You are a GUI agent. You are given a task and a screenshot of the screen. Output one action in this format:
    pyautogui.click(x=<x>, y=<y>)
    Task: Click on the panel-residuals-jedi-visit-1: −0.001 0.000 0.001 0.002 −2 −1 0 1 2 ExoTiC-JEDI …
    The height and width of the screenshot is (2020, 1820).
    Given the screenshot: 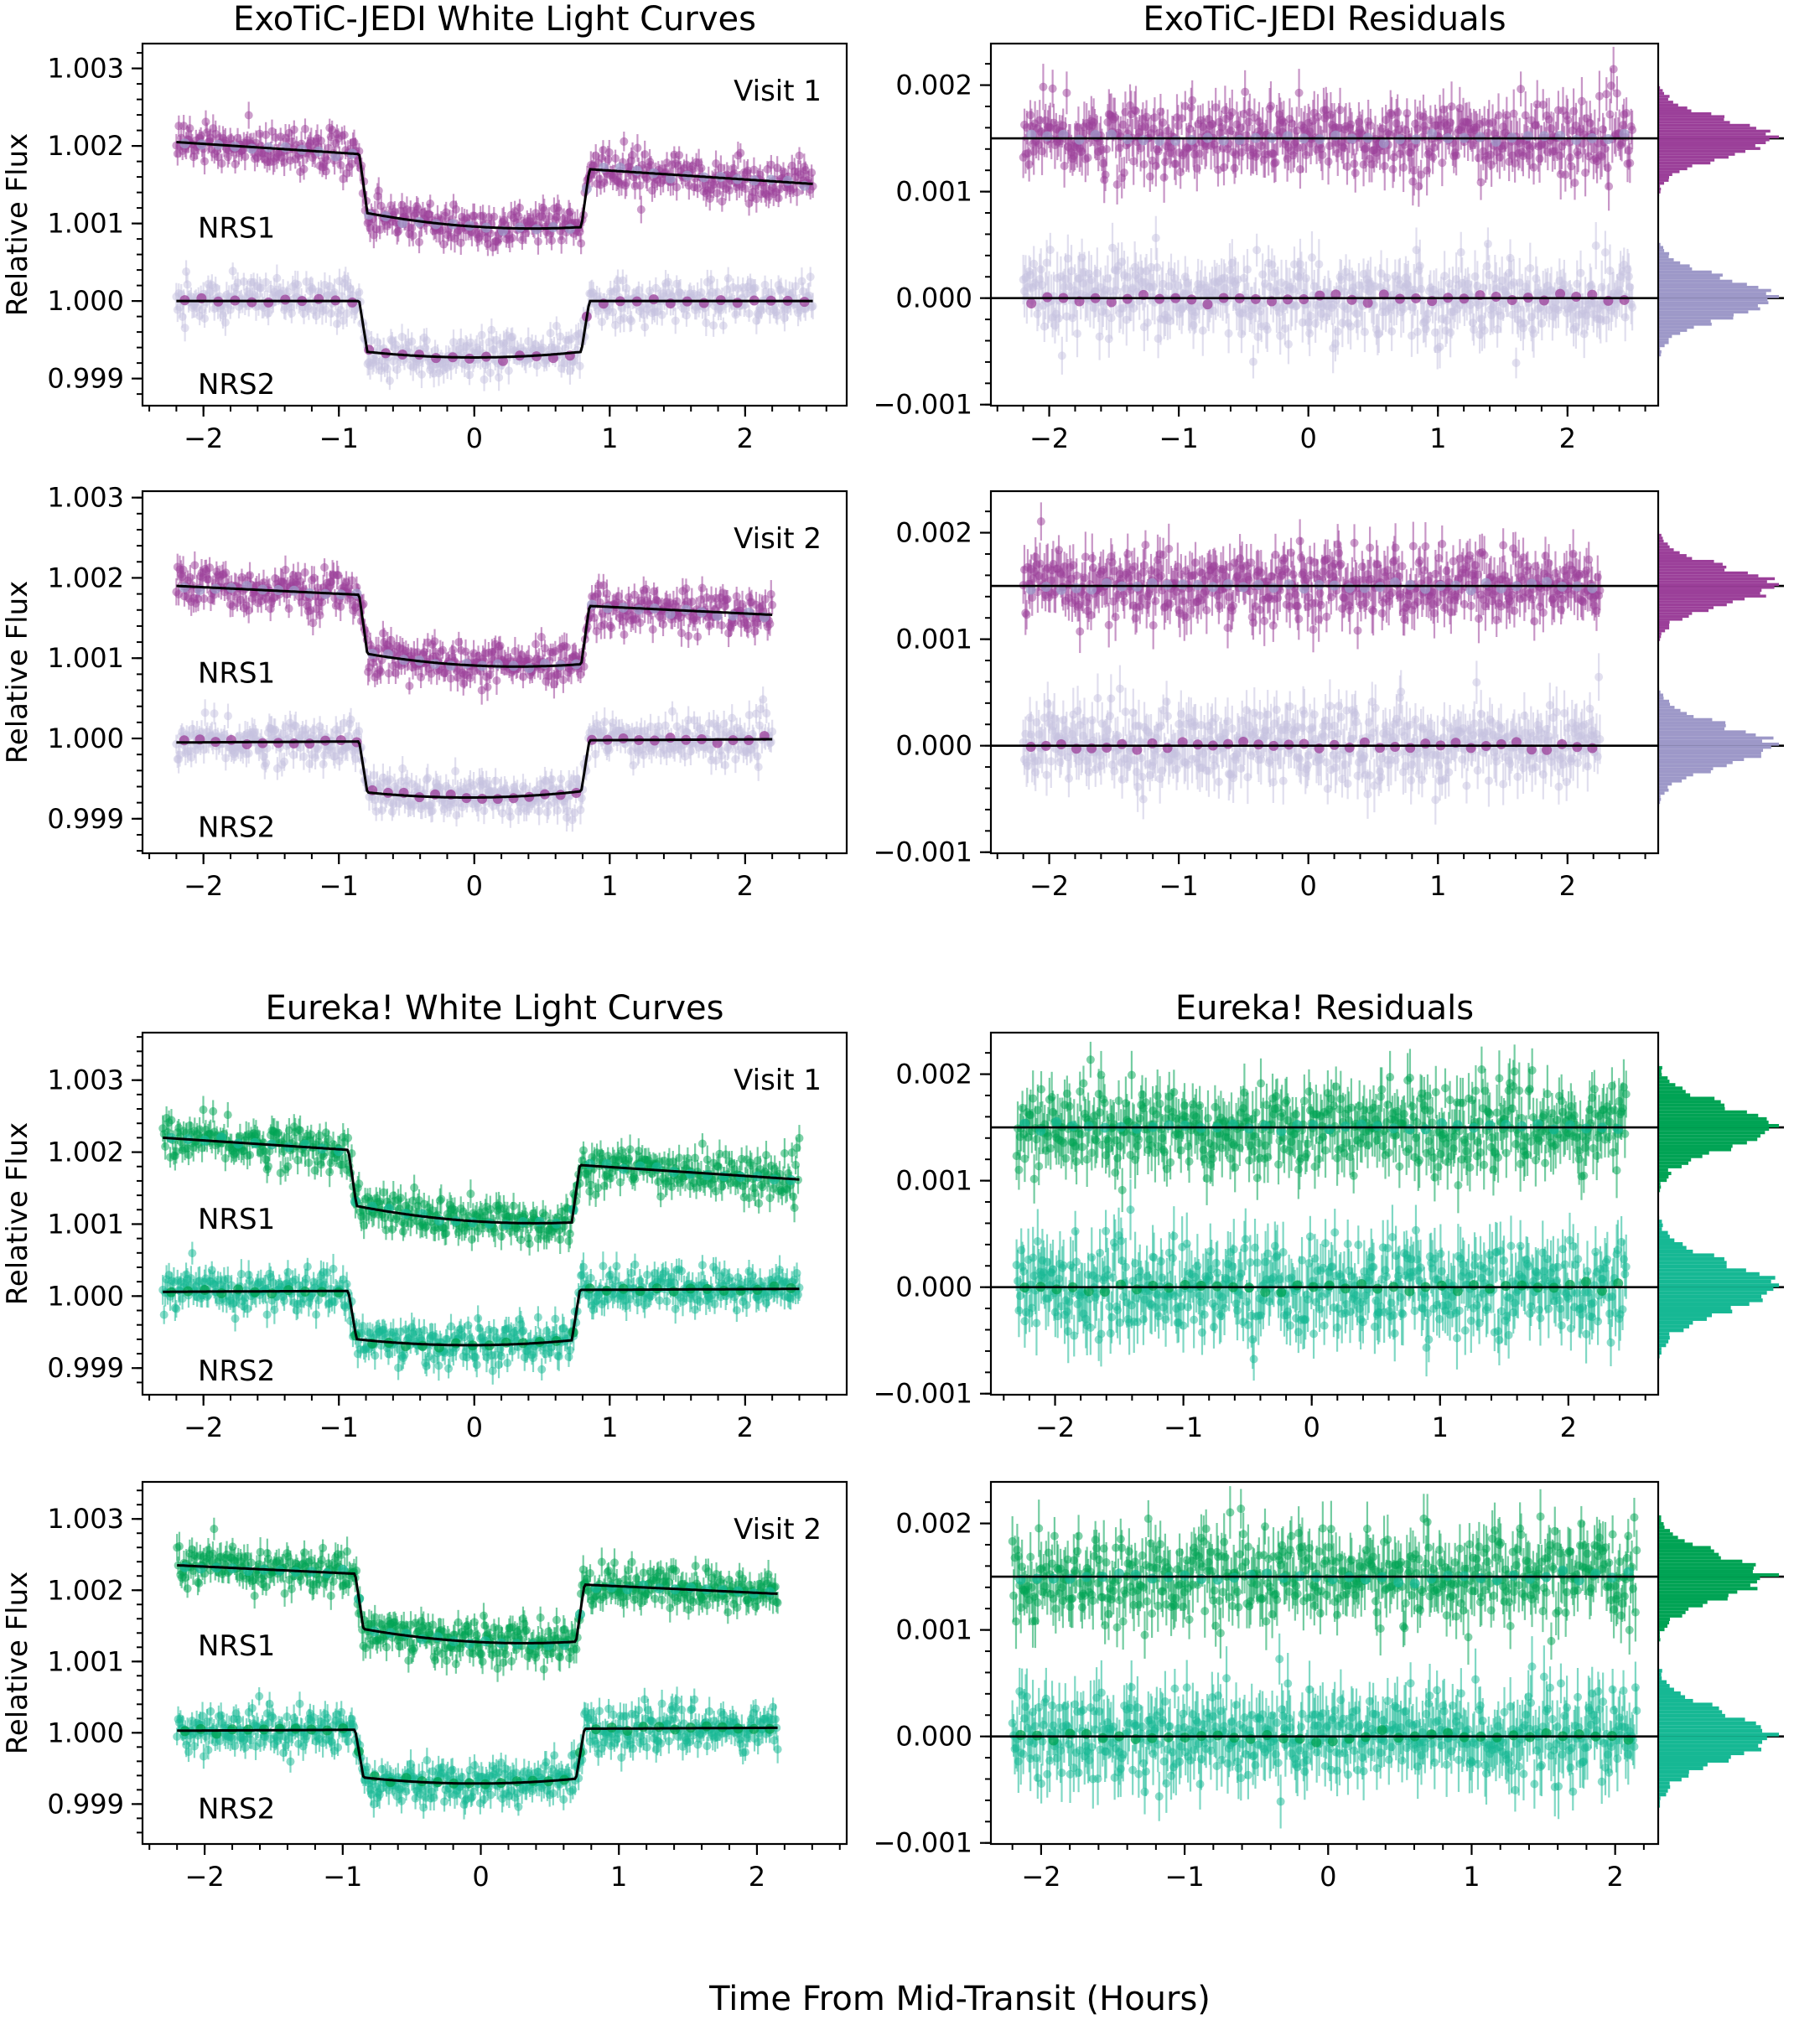 What is the action you would take?
    pyautogui.click(x=1329, y=227)
    